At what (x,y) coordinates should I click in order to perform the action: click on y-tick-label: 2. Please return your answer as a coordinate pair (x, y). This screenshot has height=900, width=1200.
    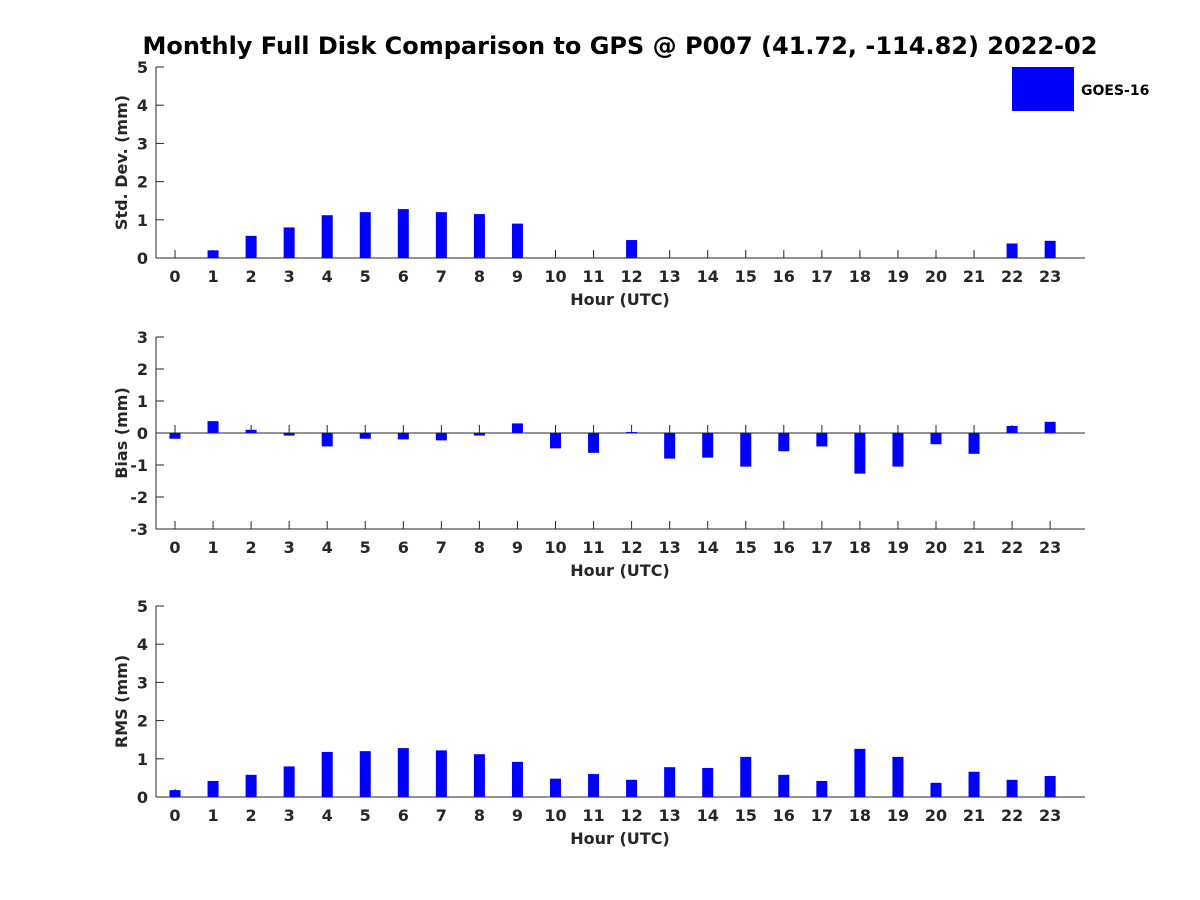
    Looking at the image, I should click on (142, 721).